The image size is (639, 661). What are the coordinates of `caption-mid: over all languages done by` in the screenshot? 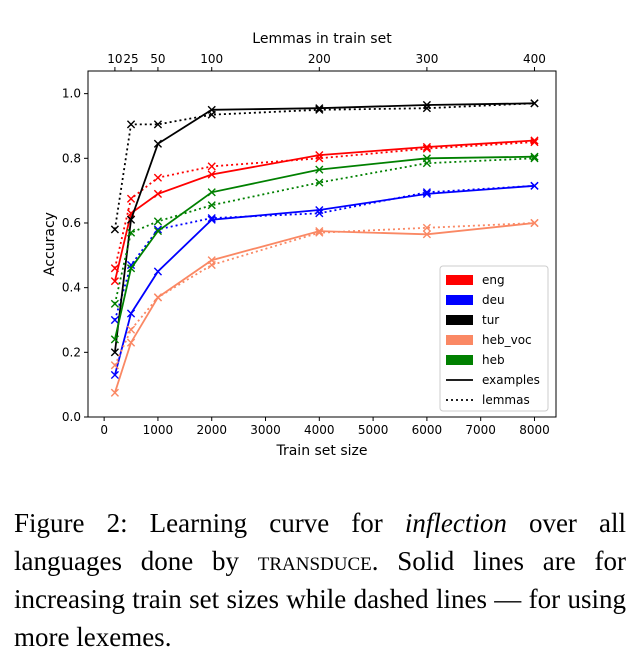 It's located at (320, 542).